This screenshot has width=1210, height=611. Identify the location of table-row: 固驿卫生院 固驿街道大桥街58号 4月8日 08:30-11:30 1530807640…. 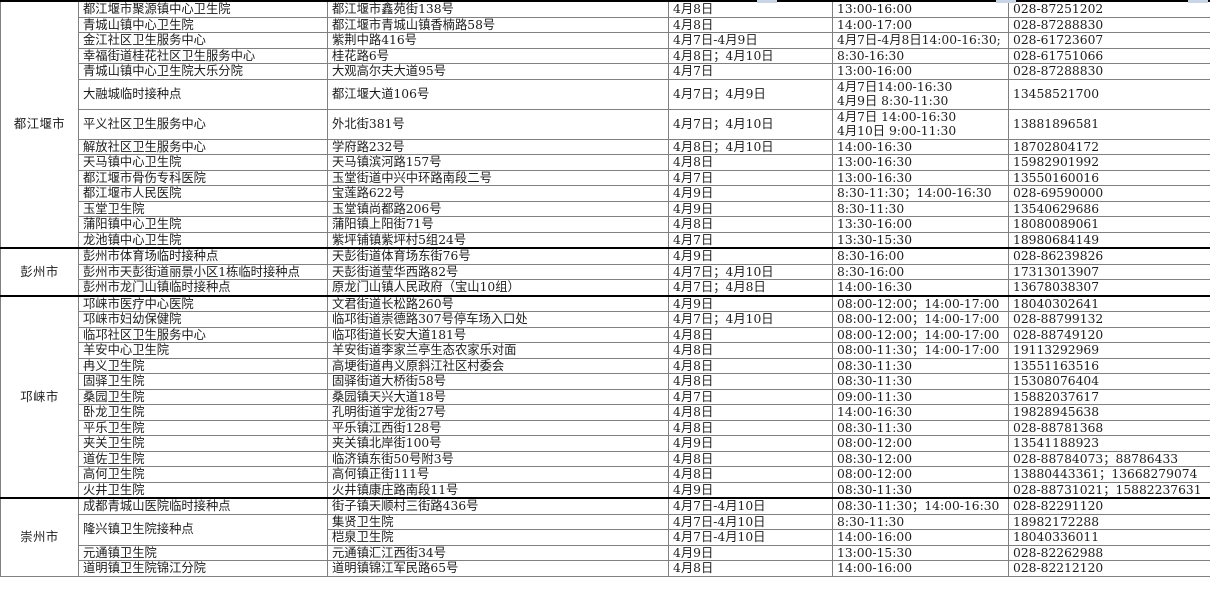
(605, 381).